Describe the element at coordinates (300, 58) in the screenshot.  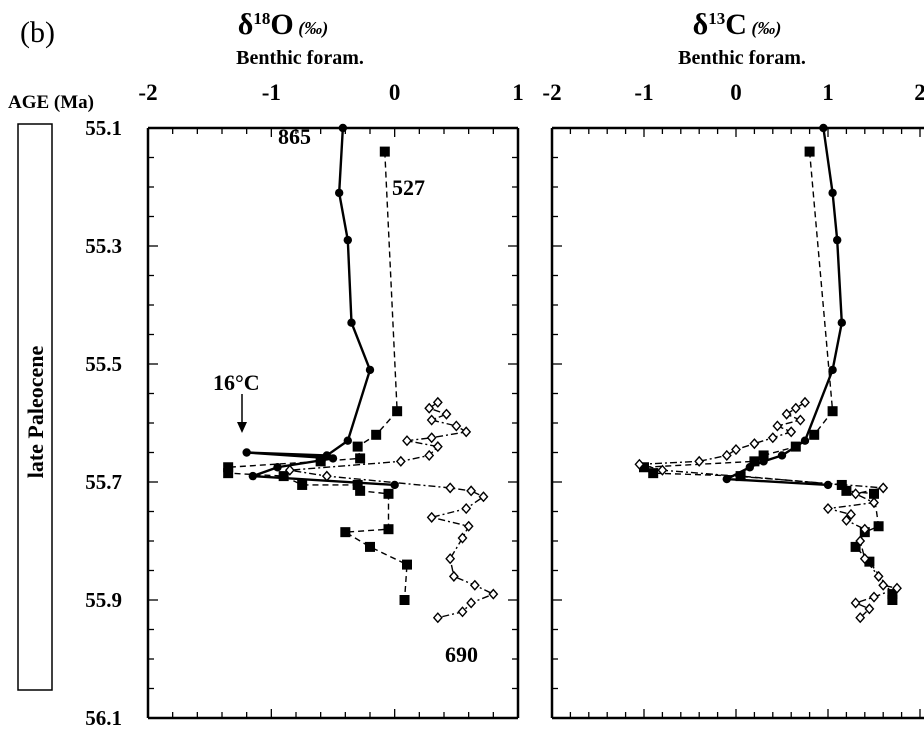
I see `left-subtitle: Benthic foram.` at that location.